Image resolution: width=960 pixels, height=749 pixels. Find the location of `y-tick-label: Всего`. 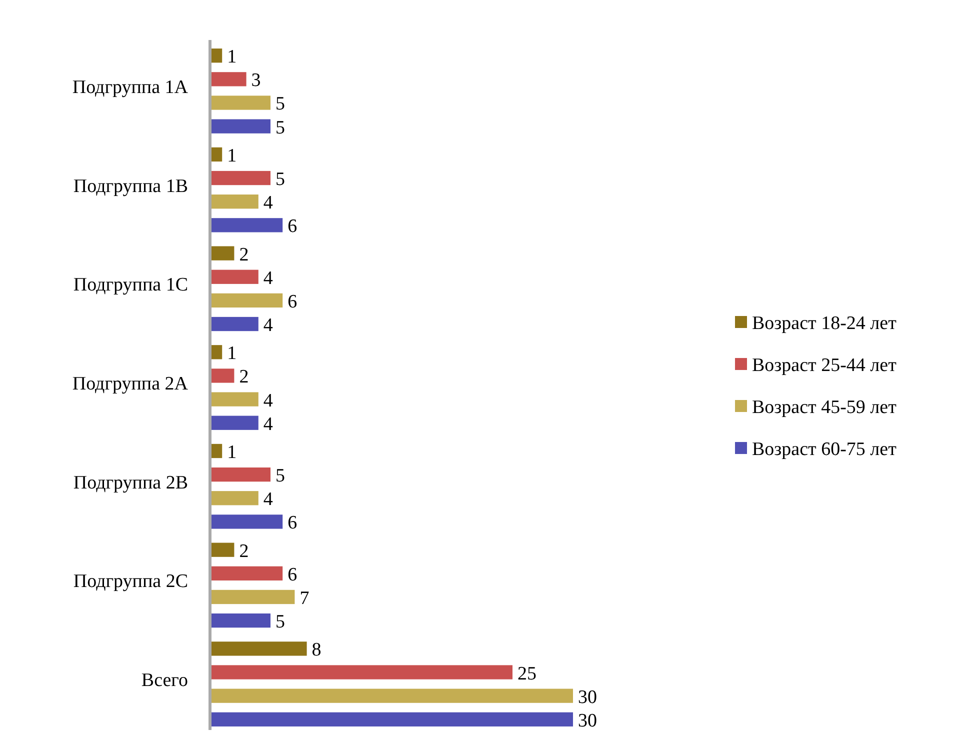

y-tick-label: Всего is located at coordinates (164, 681).